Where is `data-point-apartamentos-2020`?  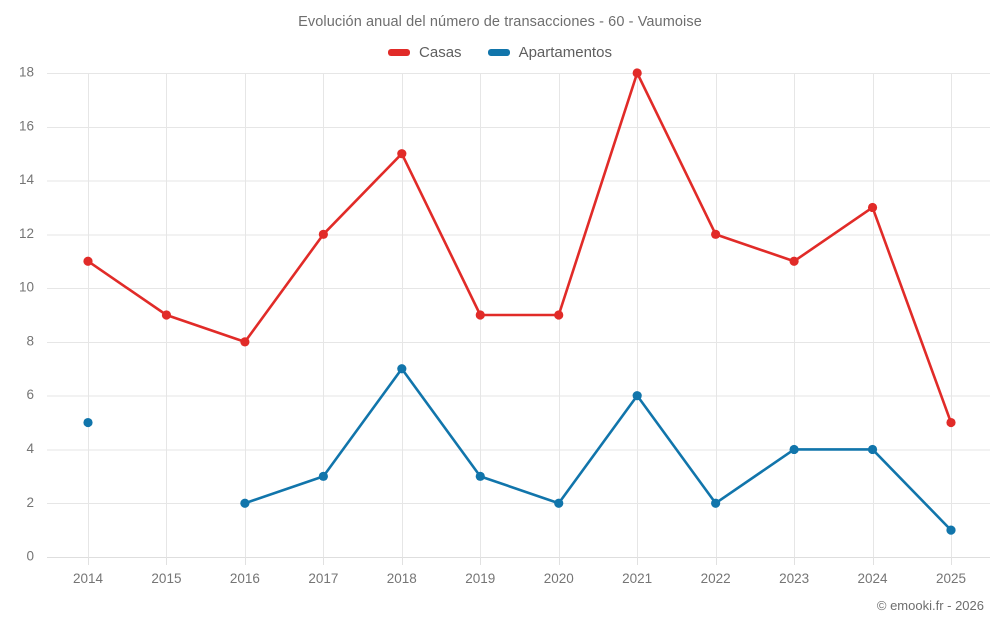 data-point-apartamentos-2020 is located at coordinates (559, 503).